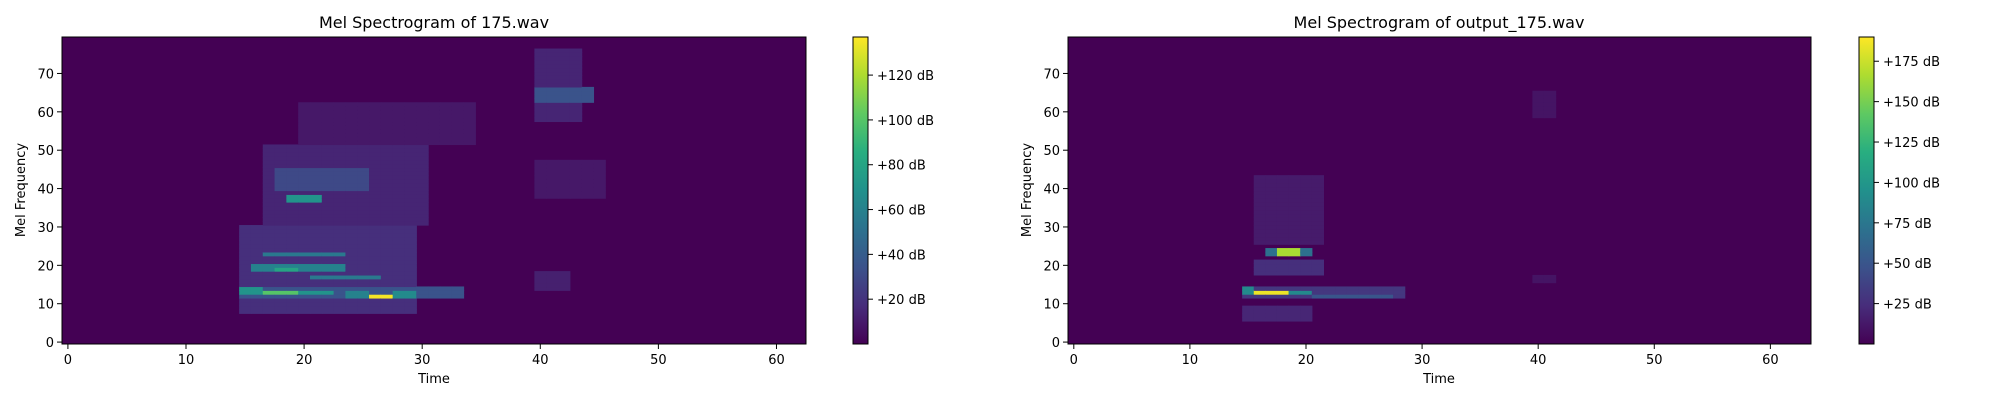  Describe the element at coordinates (1306, 360) in the screenshot. I see `x-tick-label: 20` at that location.